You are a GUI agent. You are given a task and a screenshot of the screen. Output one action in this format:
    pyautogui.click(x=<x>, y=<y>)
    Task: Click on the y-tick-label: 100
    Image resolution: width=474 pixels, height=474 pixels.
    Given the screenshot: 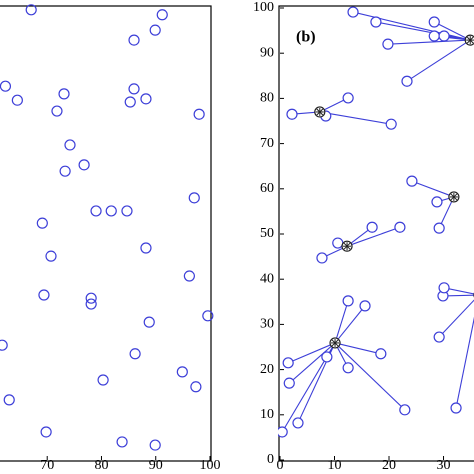 What is the action you would take?
    pyautogui.click(x=263, y=7)
    